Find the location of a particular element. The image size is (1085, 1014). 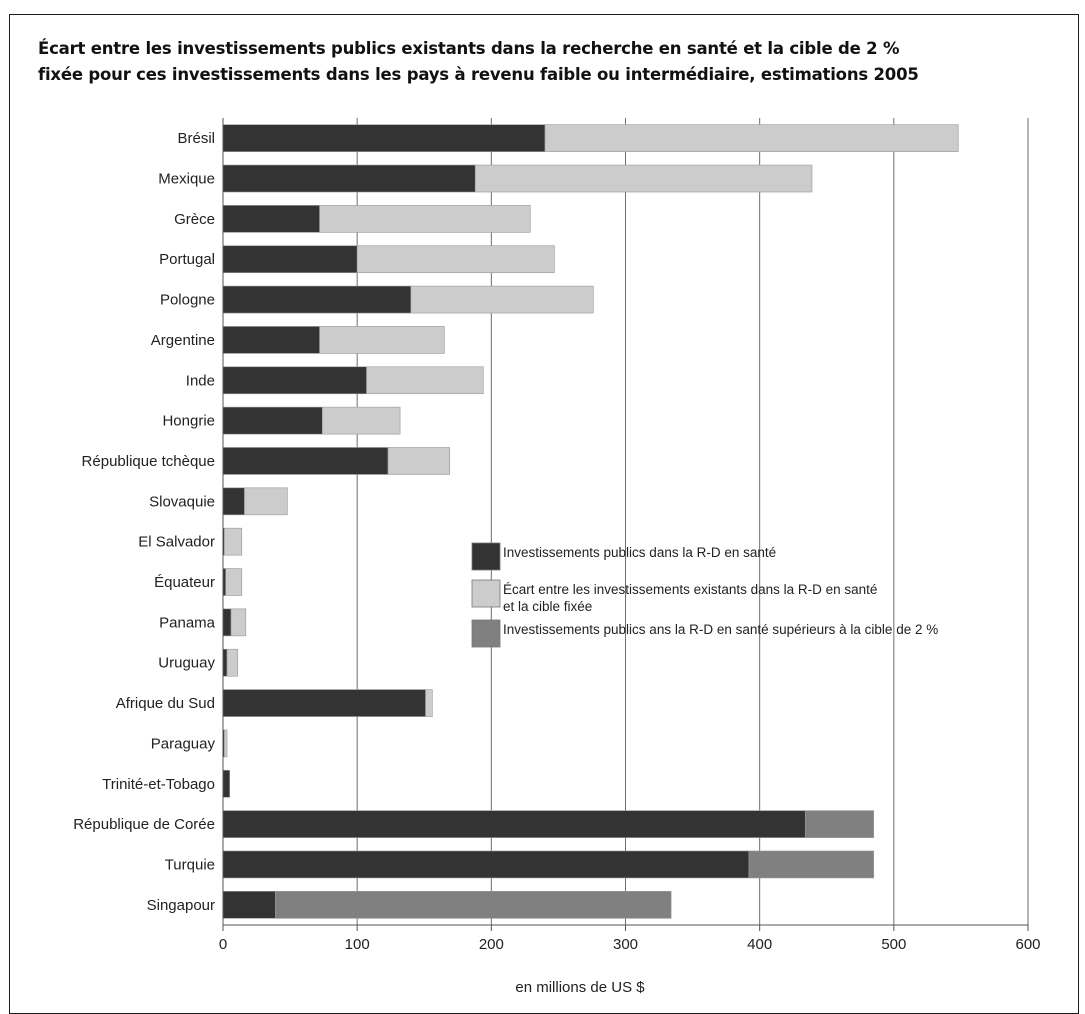

category-label: El Salvador is located at coordinates (176, 542).